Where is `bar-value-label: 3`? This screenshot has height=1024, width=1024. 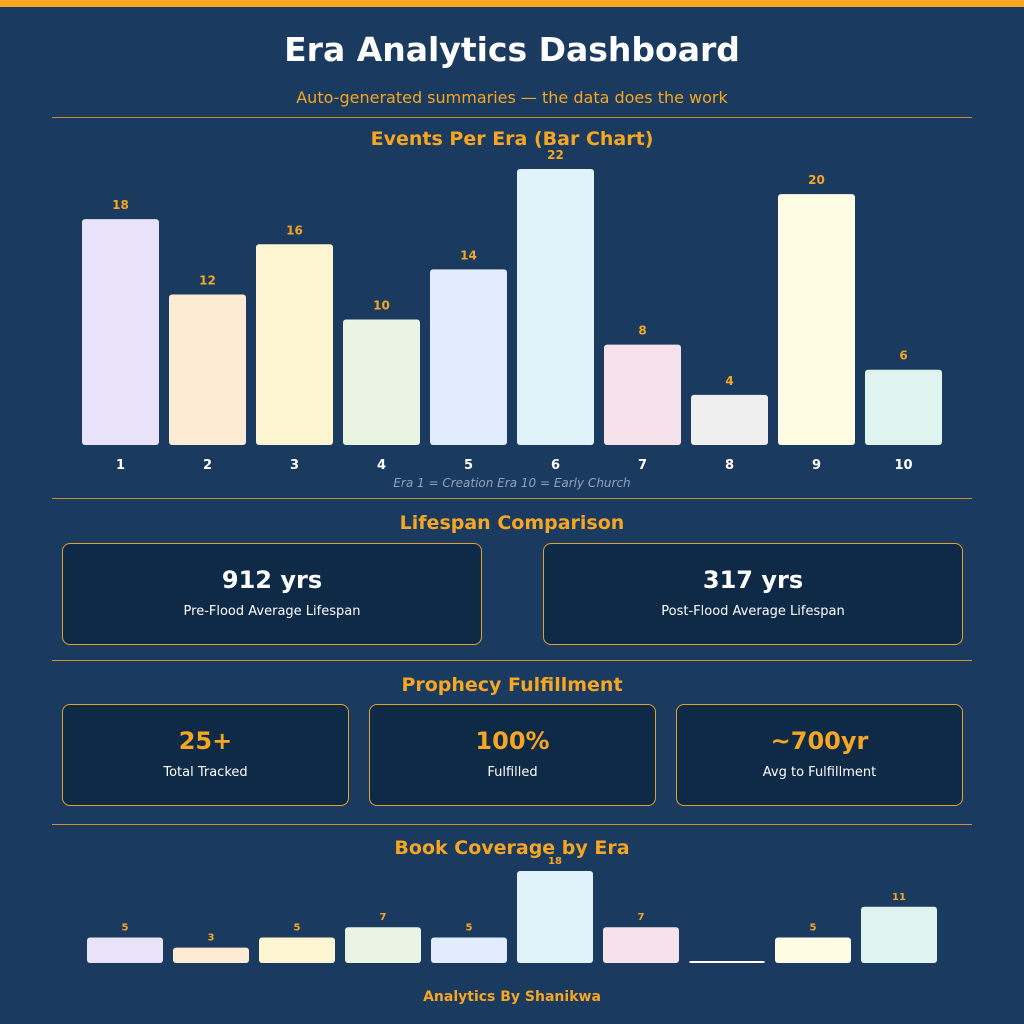
bar-value-label: 3 is located at coordinates (211, 938).